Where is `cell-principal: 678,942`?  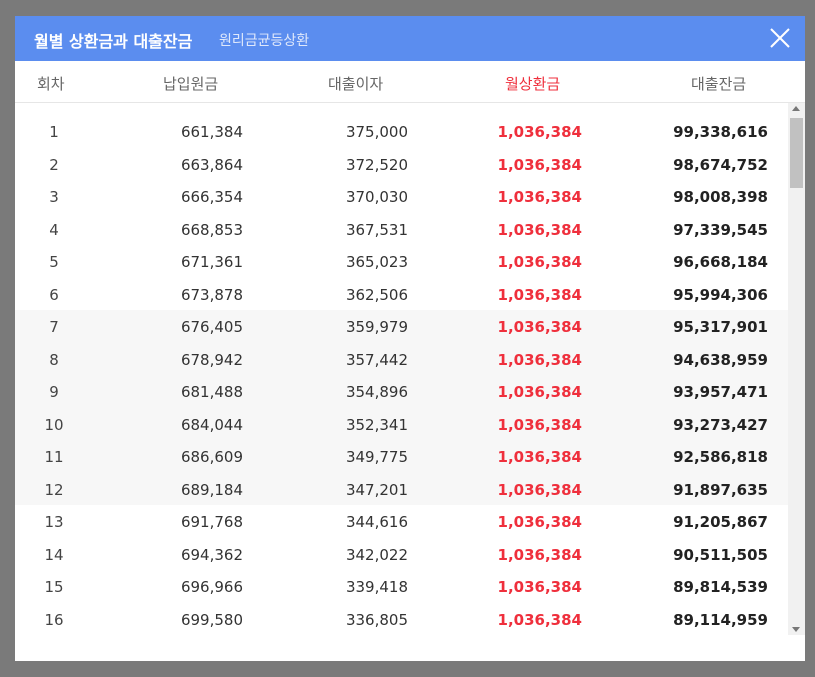
cell-principal: 678,942 is located at coordinates (211, 359).